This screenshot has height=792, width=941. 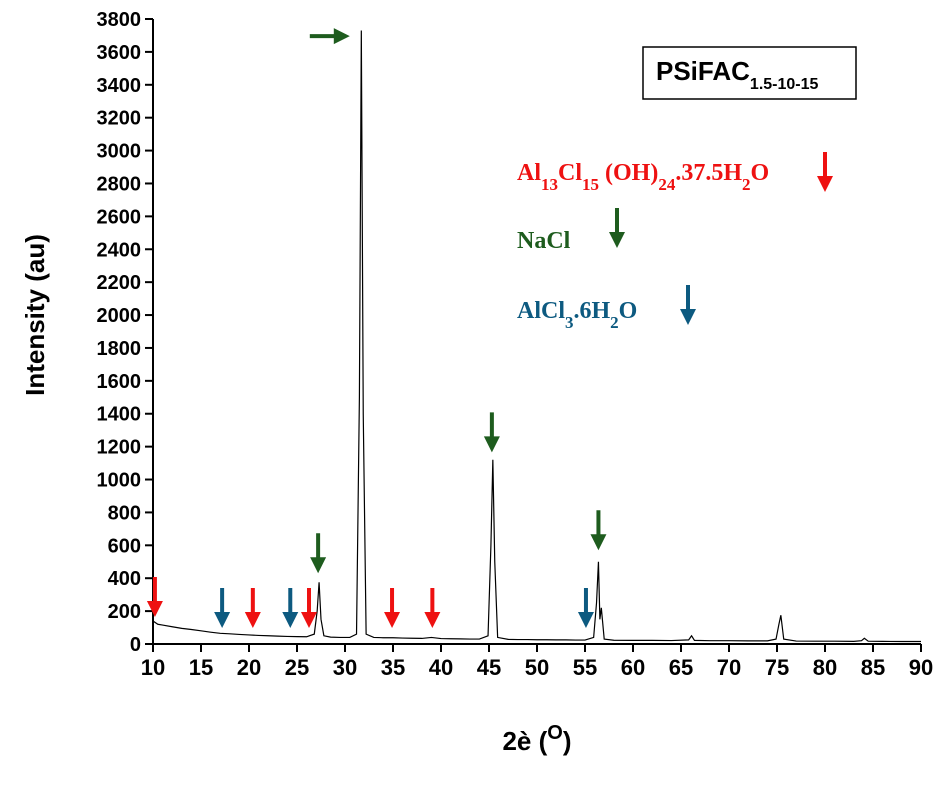 I want to click on x-tick-label: 65, so click(x=681, y=667).